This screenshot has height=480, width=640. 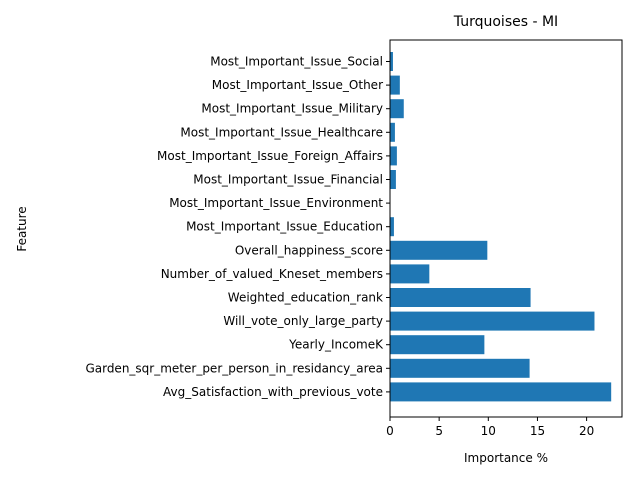 I want to click on y-tick-label: Avg_Satisfaction_with_previous_vote, so click(x=273, y=392).